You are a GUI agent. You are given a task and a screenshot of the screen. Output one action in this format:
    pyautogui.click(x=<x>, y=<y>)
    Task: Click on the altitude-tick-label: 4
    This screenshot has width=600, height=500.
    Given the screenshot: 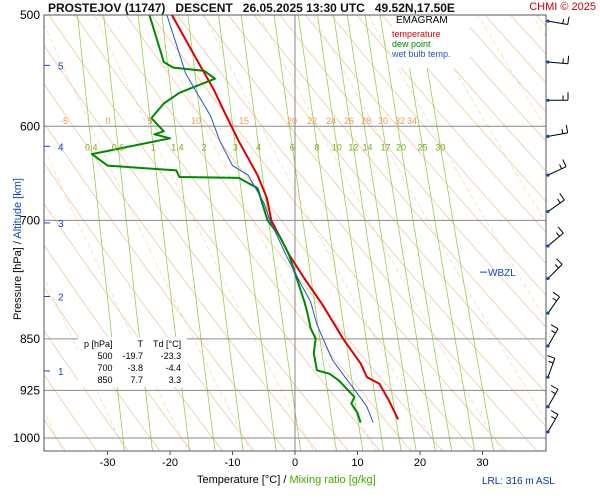 What is the action you would take?
    pyautogui.click(x=61, y=147)
    